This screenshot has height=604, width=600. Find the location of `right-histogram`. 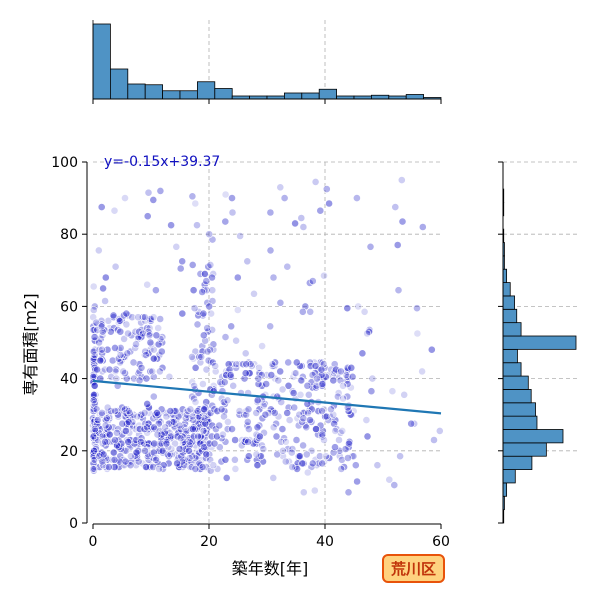

right-histogram is located at coordinates (539, 356).